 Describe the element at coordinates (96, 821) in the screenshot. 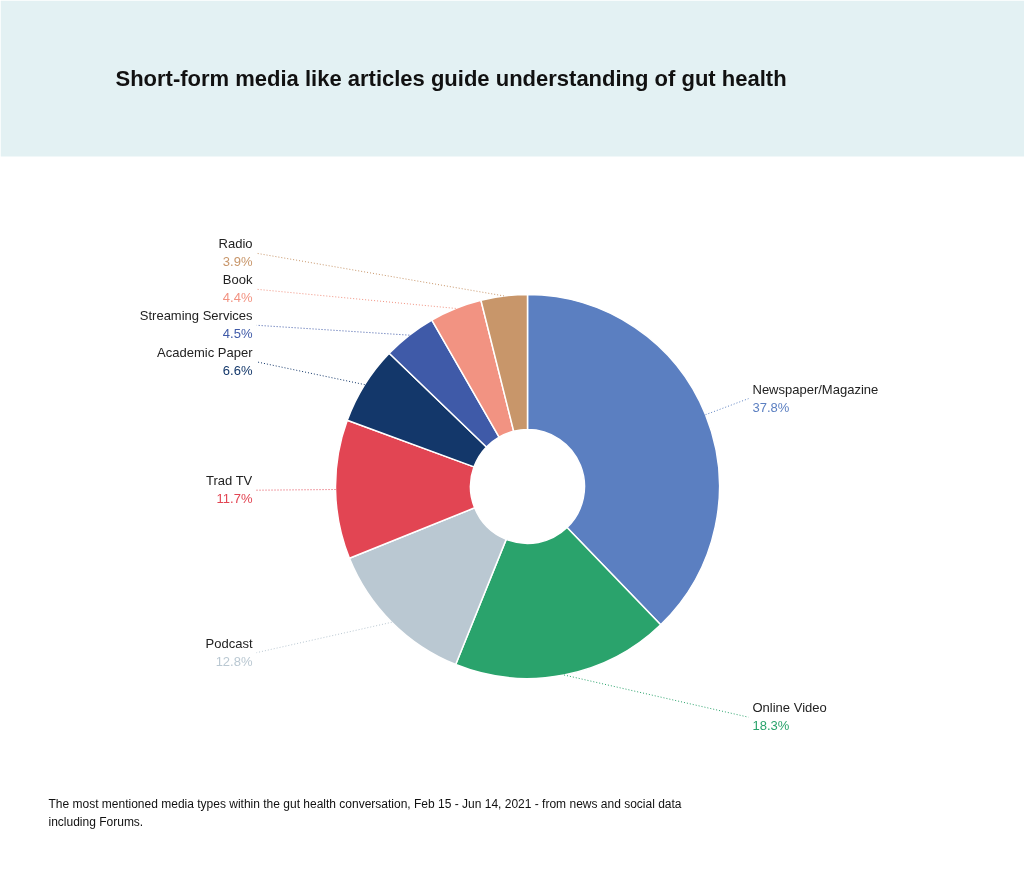

I see `text: including Forums.` at that location.